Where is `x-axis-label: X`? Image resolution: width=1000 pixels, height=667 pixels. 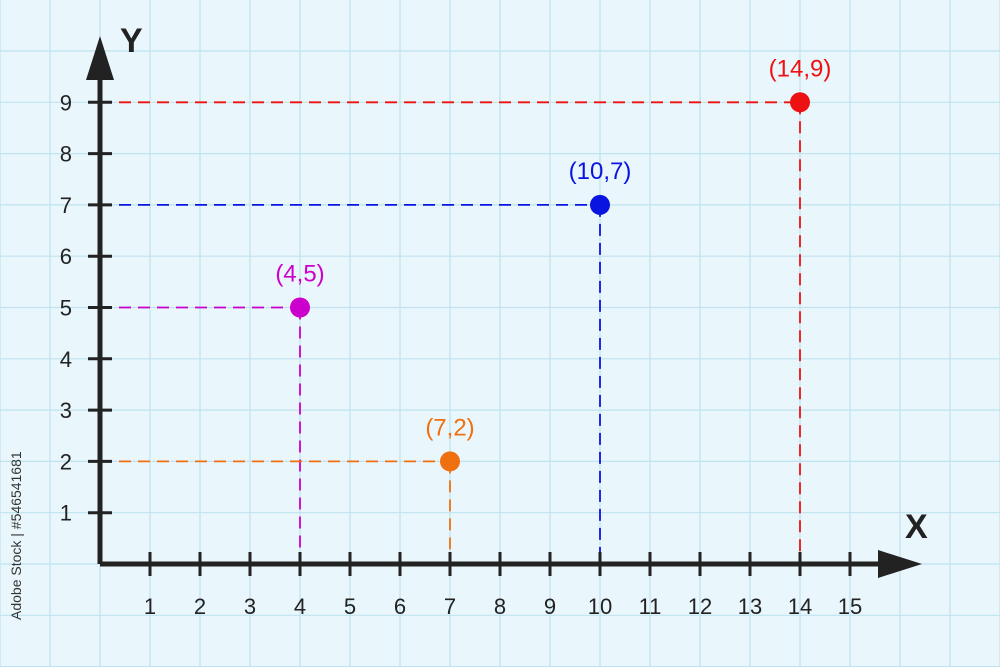
x-axis-label: X is located at coordinates (916, 527).